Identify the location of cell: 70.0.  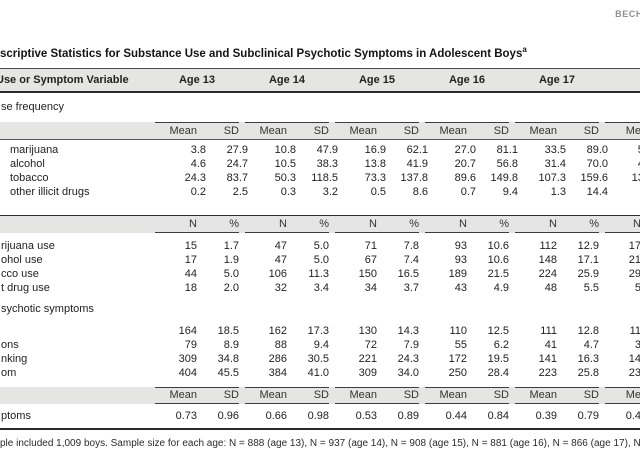
(597, 163).